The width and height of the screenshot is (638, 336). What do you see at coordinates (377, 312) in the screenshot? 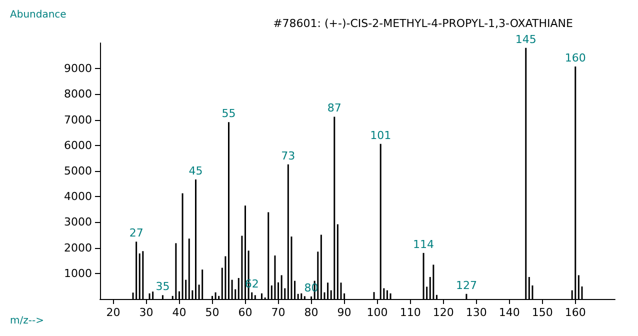
I see `x-tick-label: 100` at bounding box center [377, 312].